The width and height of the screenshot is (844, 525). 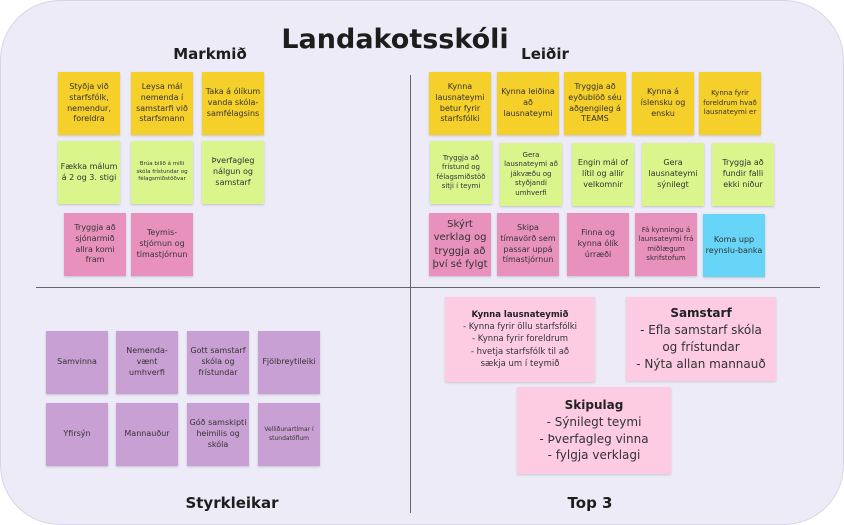 I want to click on vertical-divider, so click(x=410, y=294).